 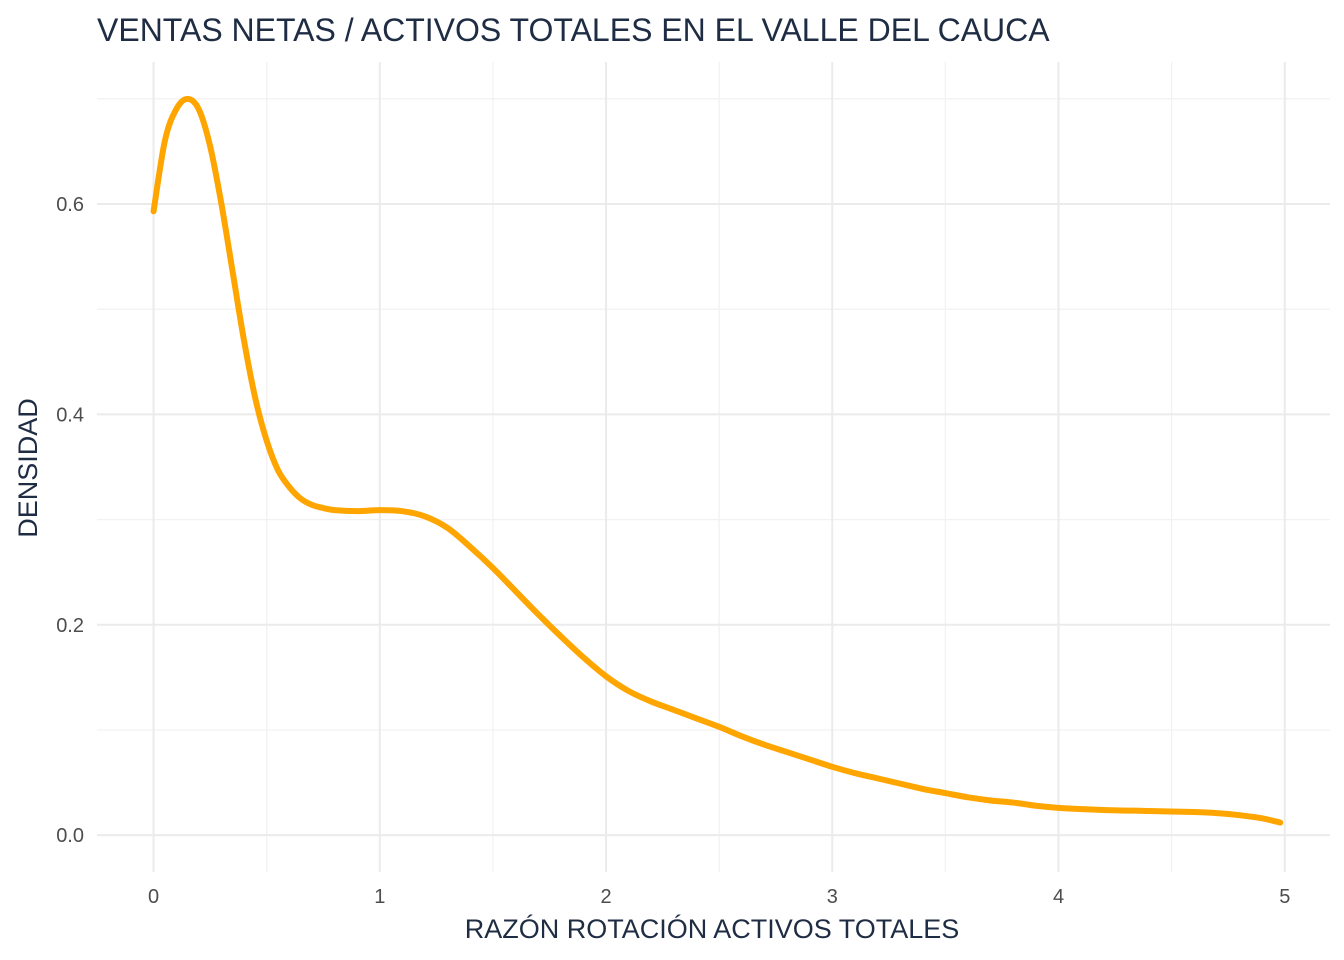 What do you see at coordinates (719, 897) in the screenshot?
I see `x-axis-tick-labels: 0 1 2 3 4 5` at bounding box center [719, 897].